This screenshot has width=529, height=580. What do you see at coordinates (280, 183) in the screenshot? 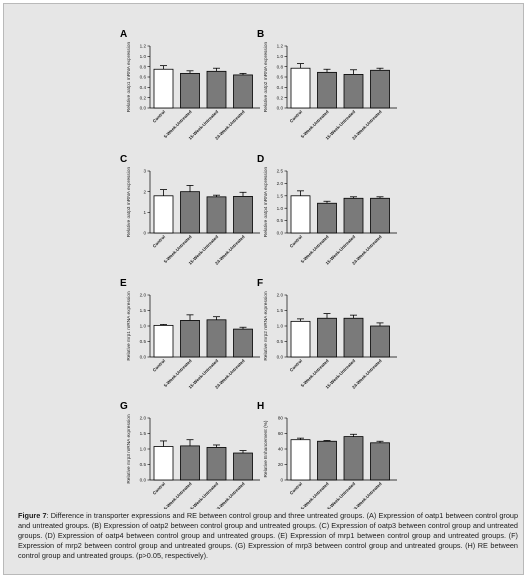
I see `y-tick-label-d: 2.0` at bounding box center [280, 183].